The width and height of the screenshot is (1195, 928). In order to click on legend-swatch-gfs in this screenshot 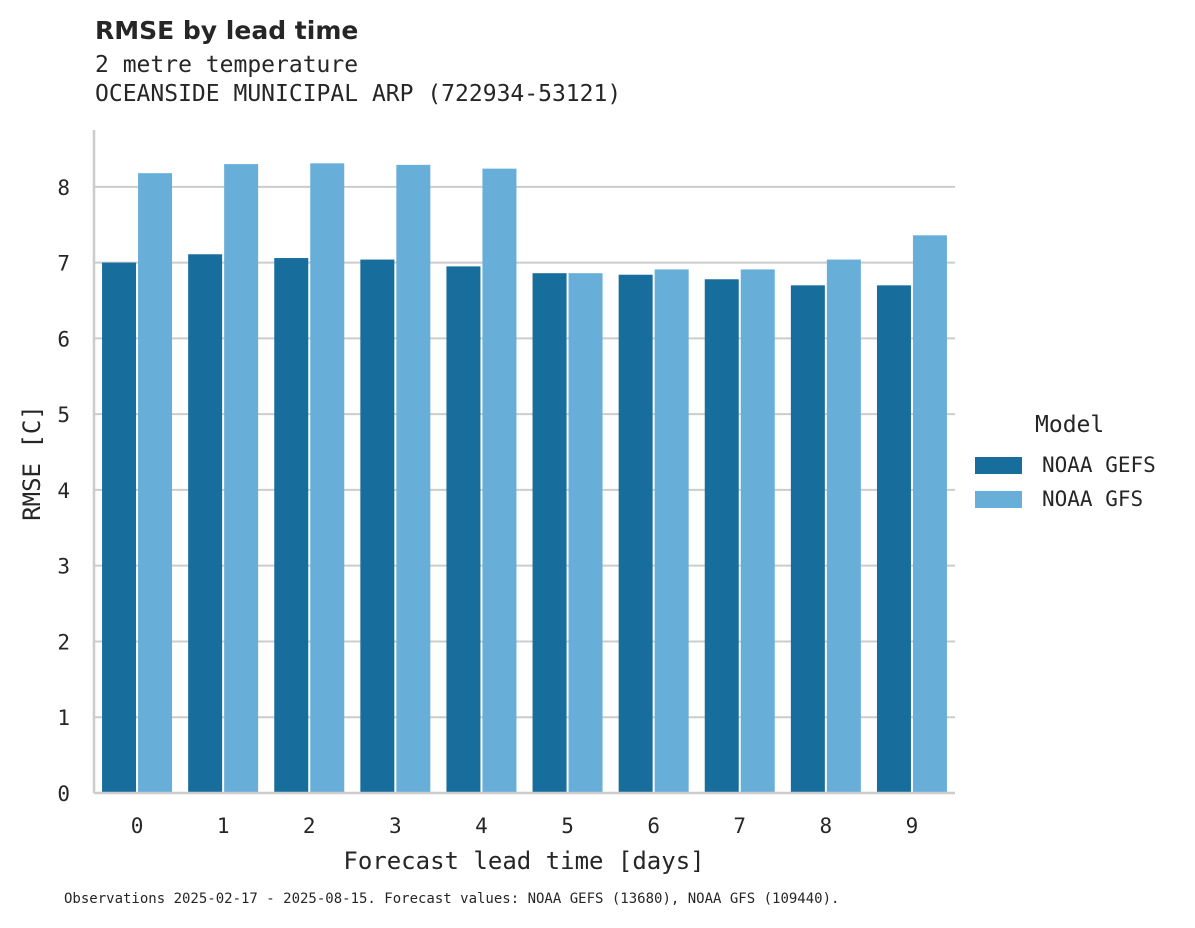, I will do `click(998, 499)`.